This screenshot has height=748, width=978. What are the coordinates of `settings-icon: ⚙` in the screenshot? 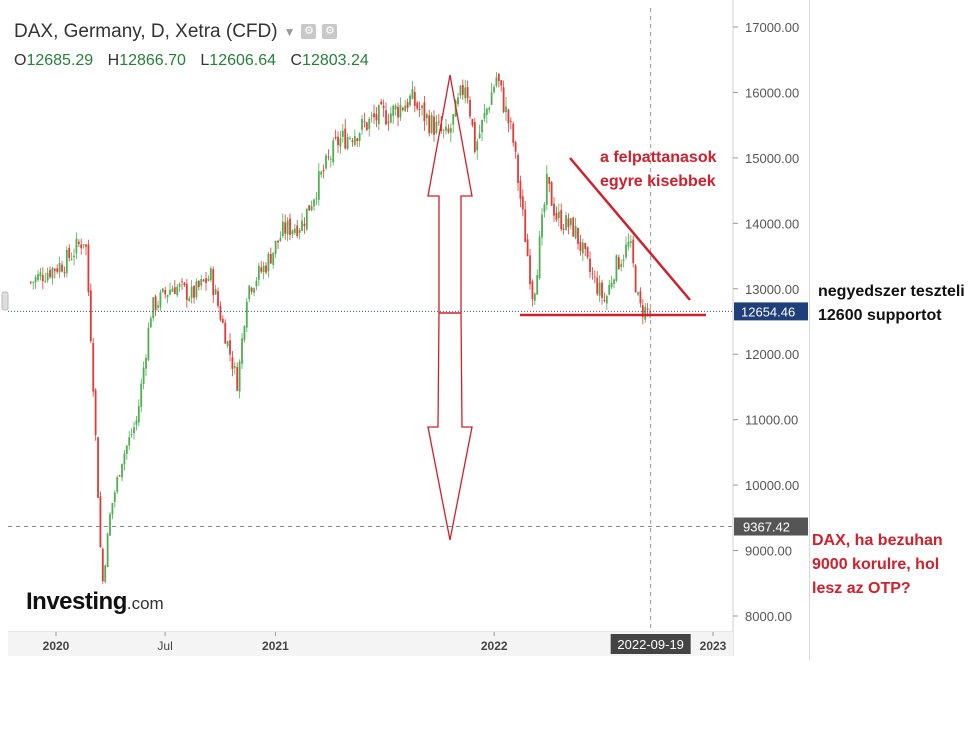 It's located at (309, 32).